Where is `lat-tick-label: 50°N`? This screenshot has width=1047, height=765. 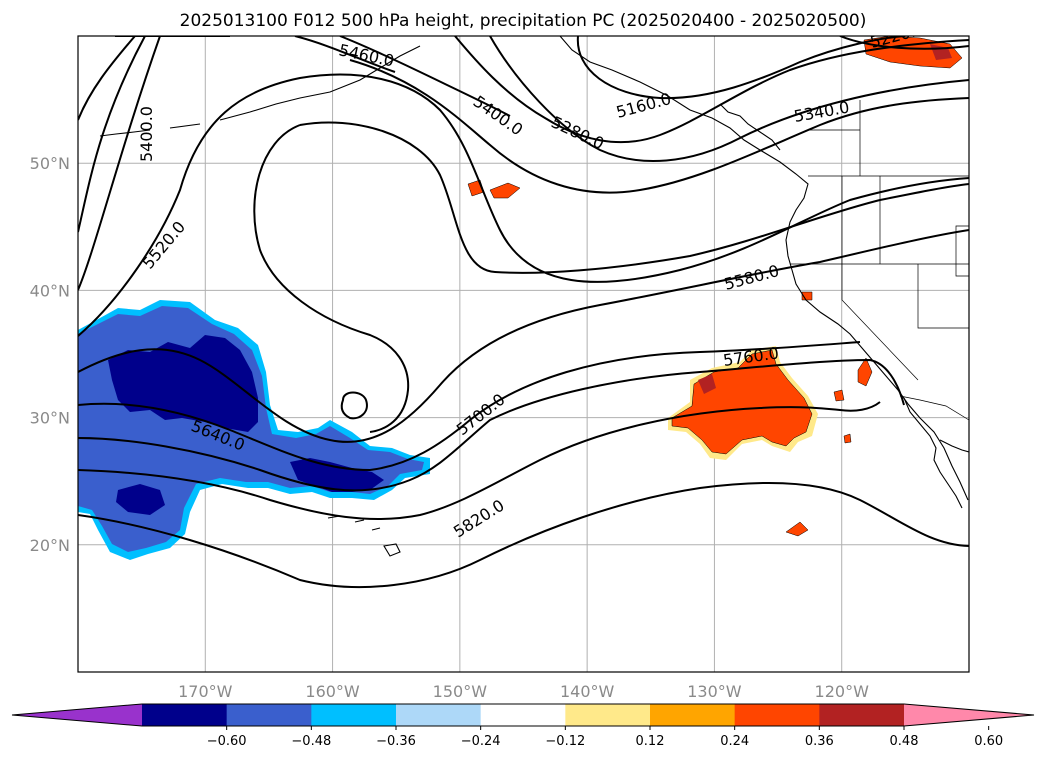
lat-tick-label: 50°N is located at coordinates (50, 163).